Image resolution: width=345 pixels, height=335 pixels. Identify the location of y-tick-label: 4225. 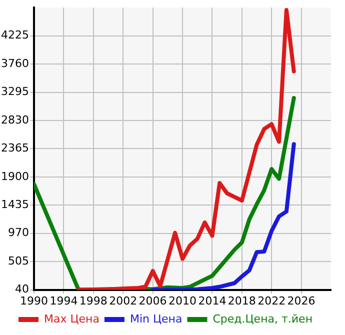
(14, 35).